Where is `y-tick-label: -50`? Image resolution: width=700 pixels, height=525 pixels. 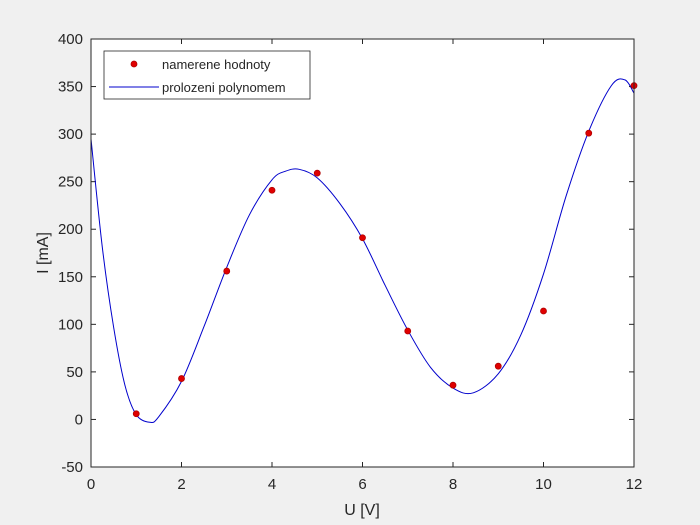 y-tick-label: -50 is located at coordinates (72, 467).